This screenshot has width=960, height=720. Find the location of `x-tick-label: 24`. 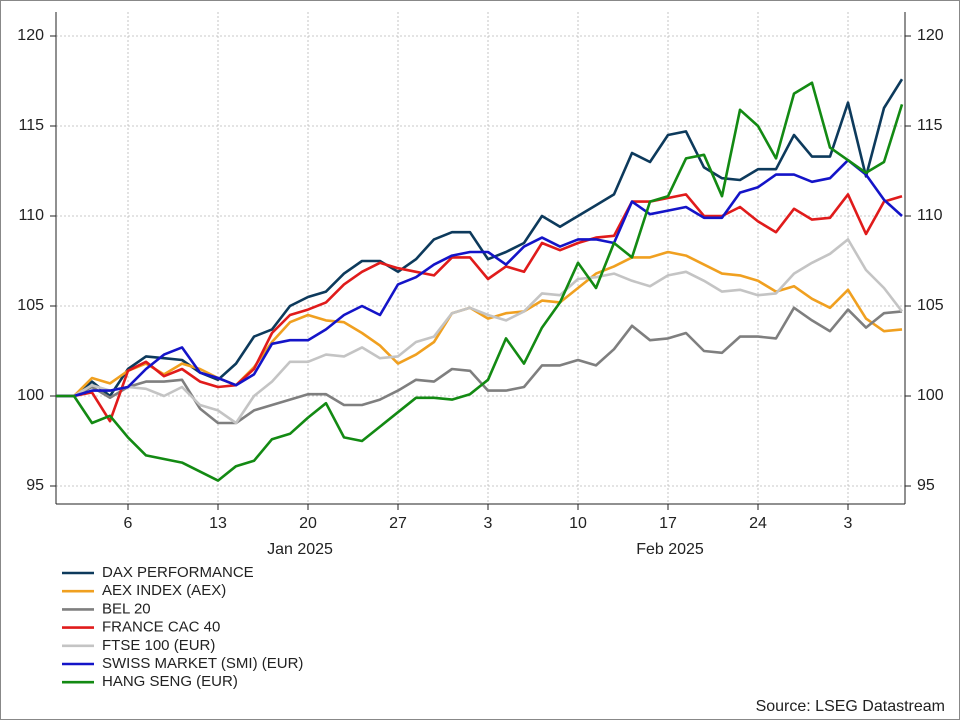

x-tick-label: 24 is located at coordinates (758, 523).